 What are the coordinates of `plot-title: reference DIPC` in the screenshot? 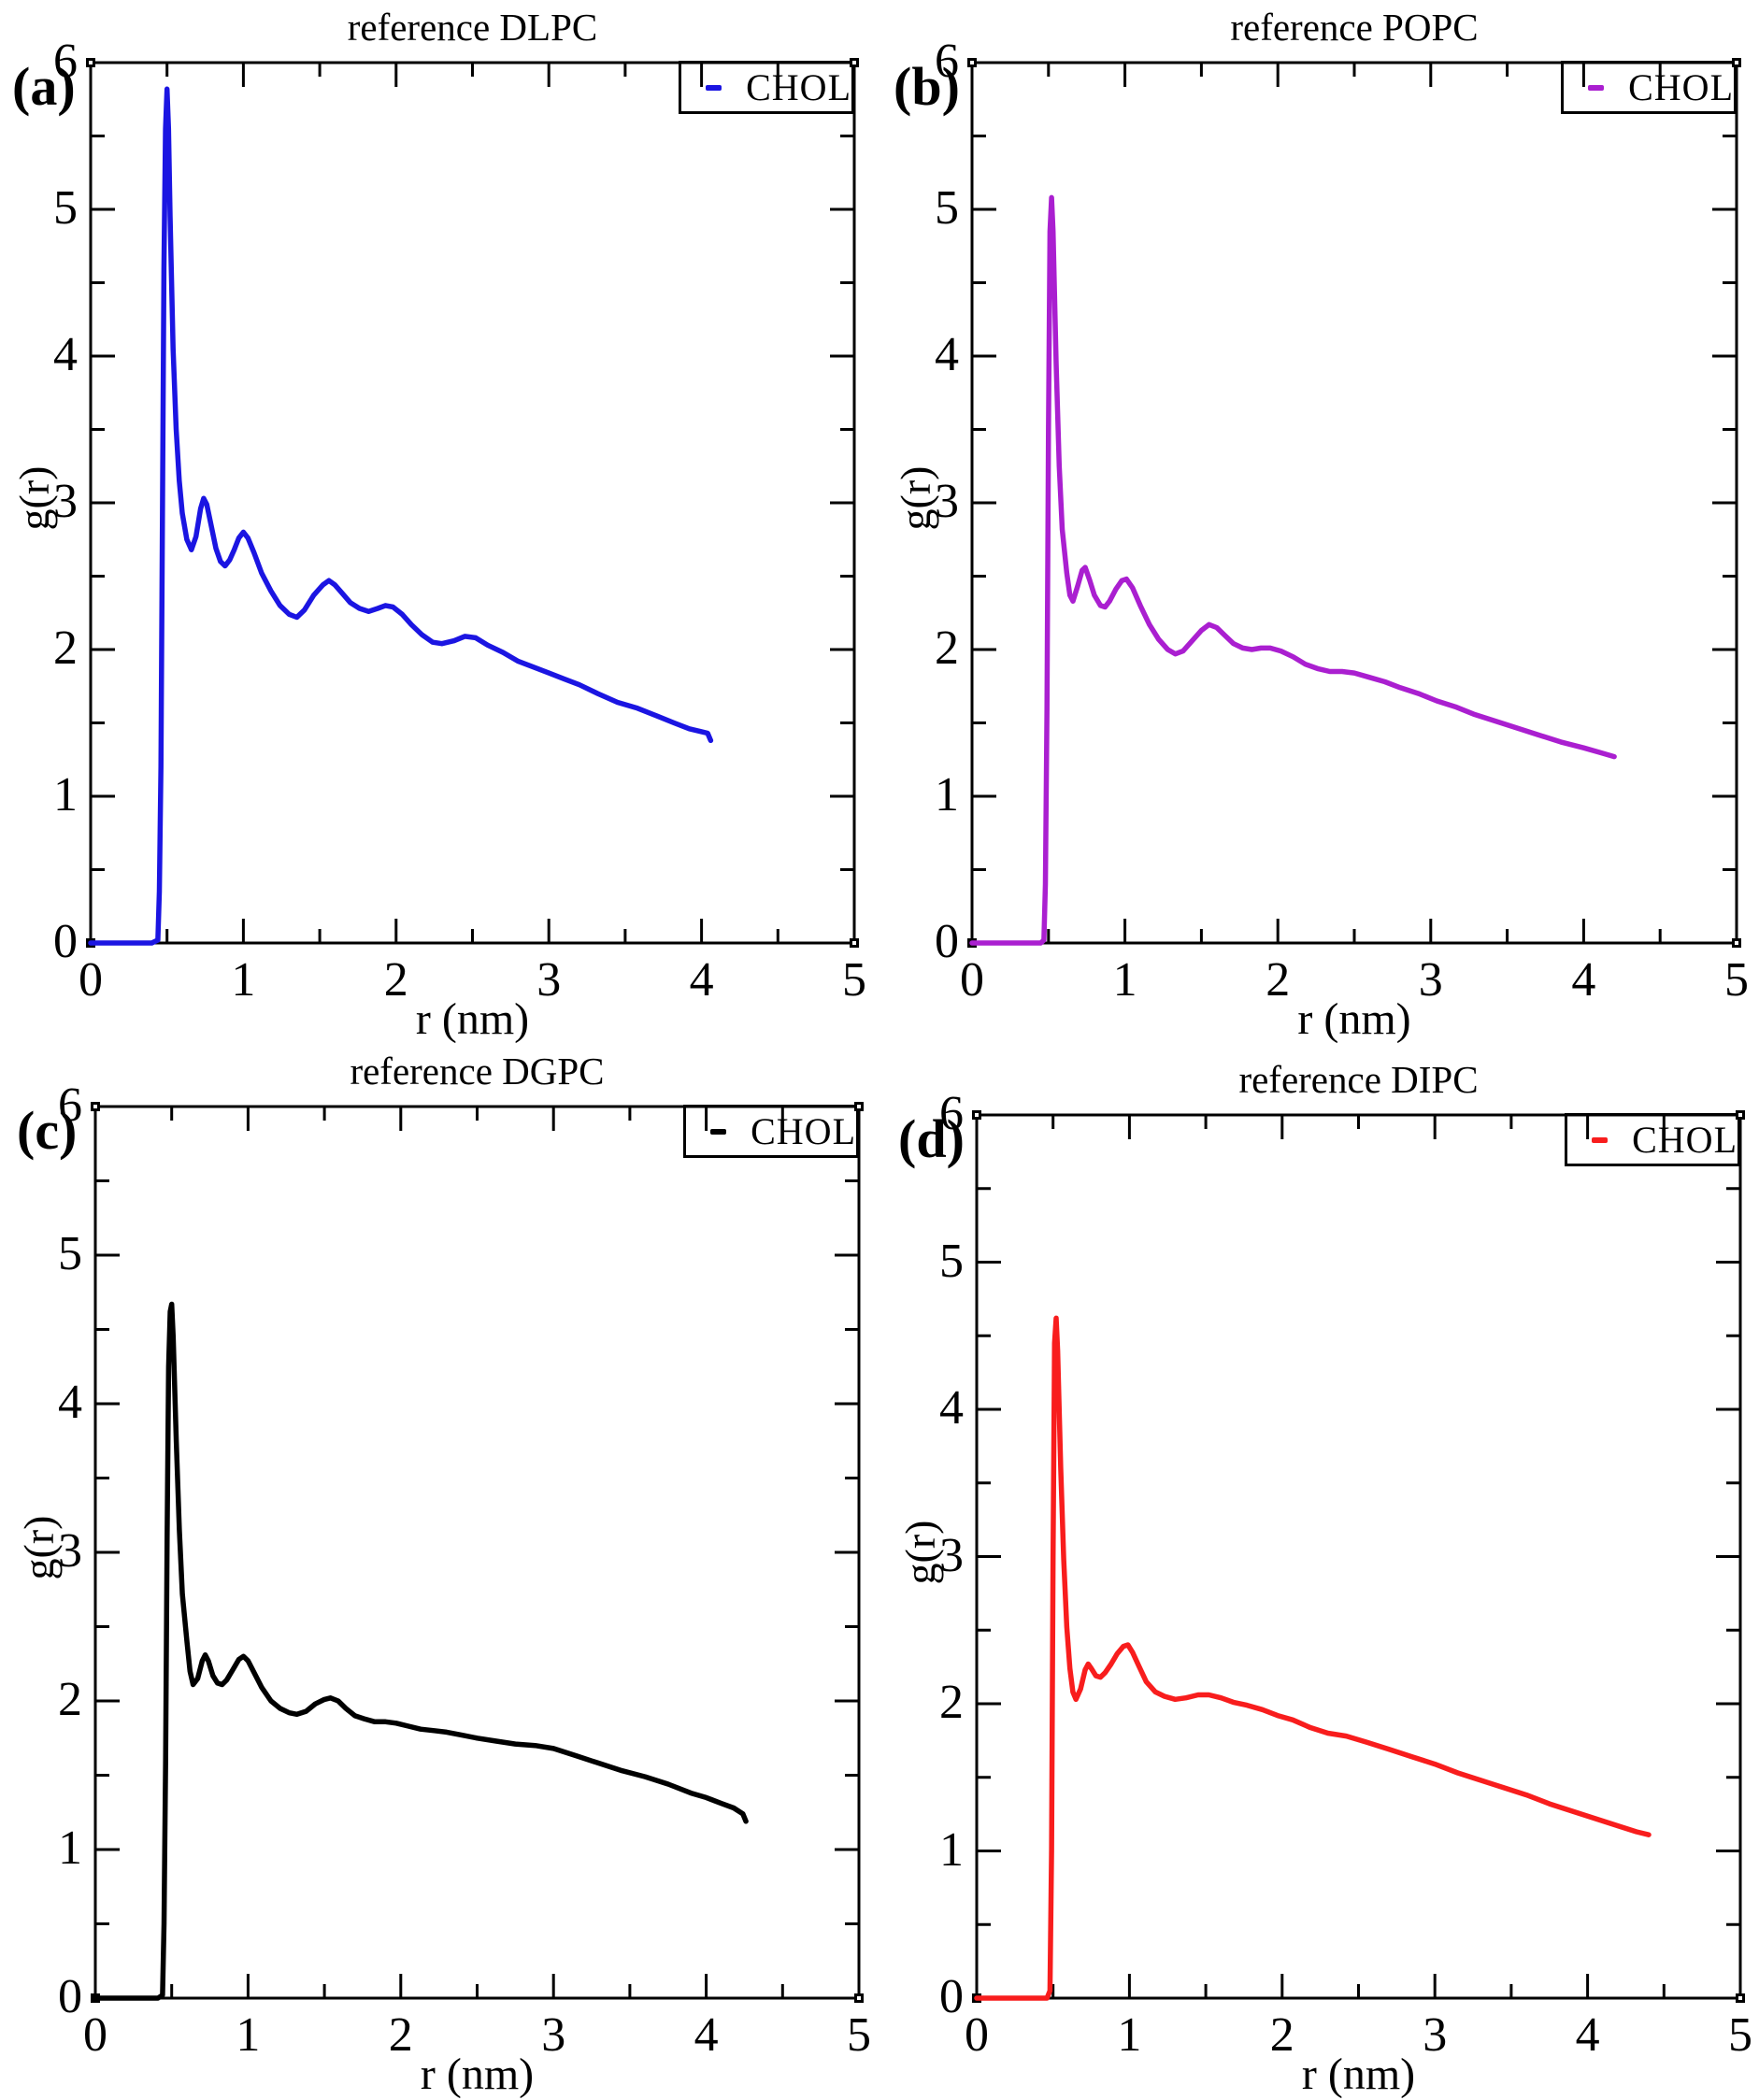 It's located at (1358, 1079).